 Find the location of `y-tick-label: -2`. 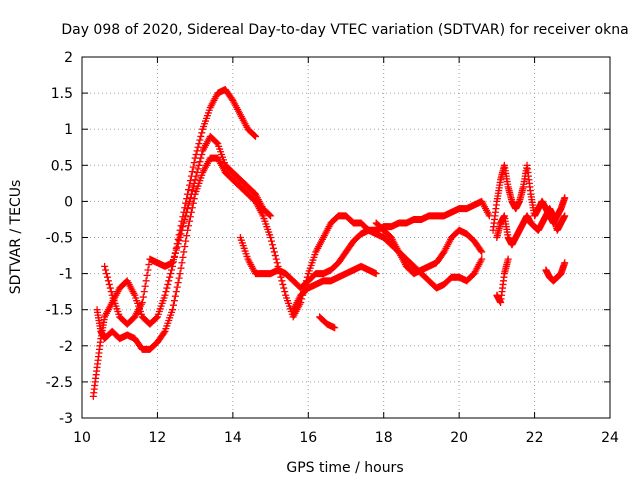

y-tick-label: -2 is located at coordinates (66, 347).